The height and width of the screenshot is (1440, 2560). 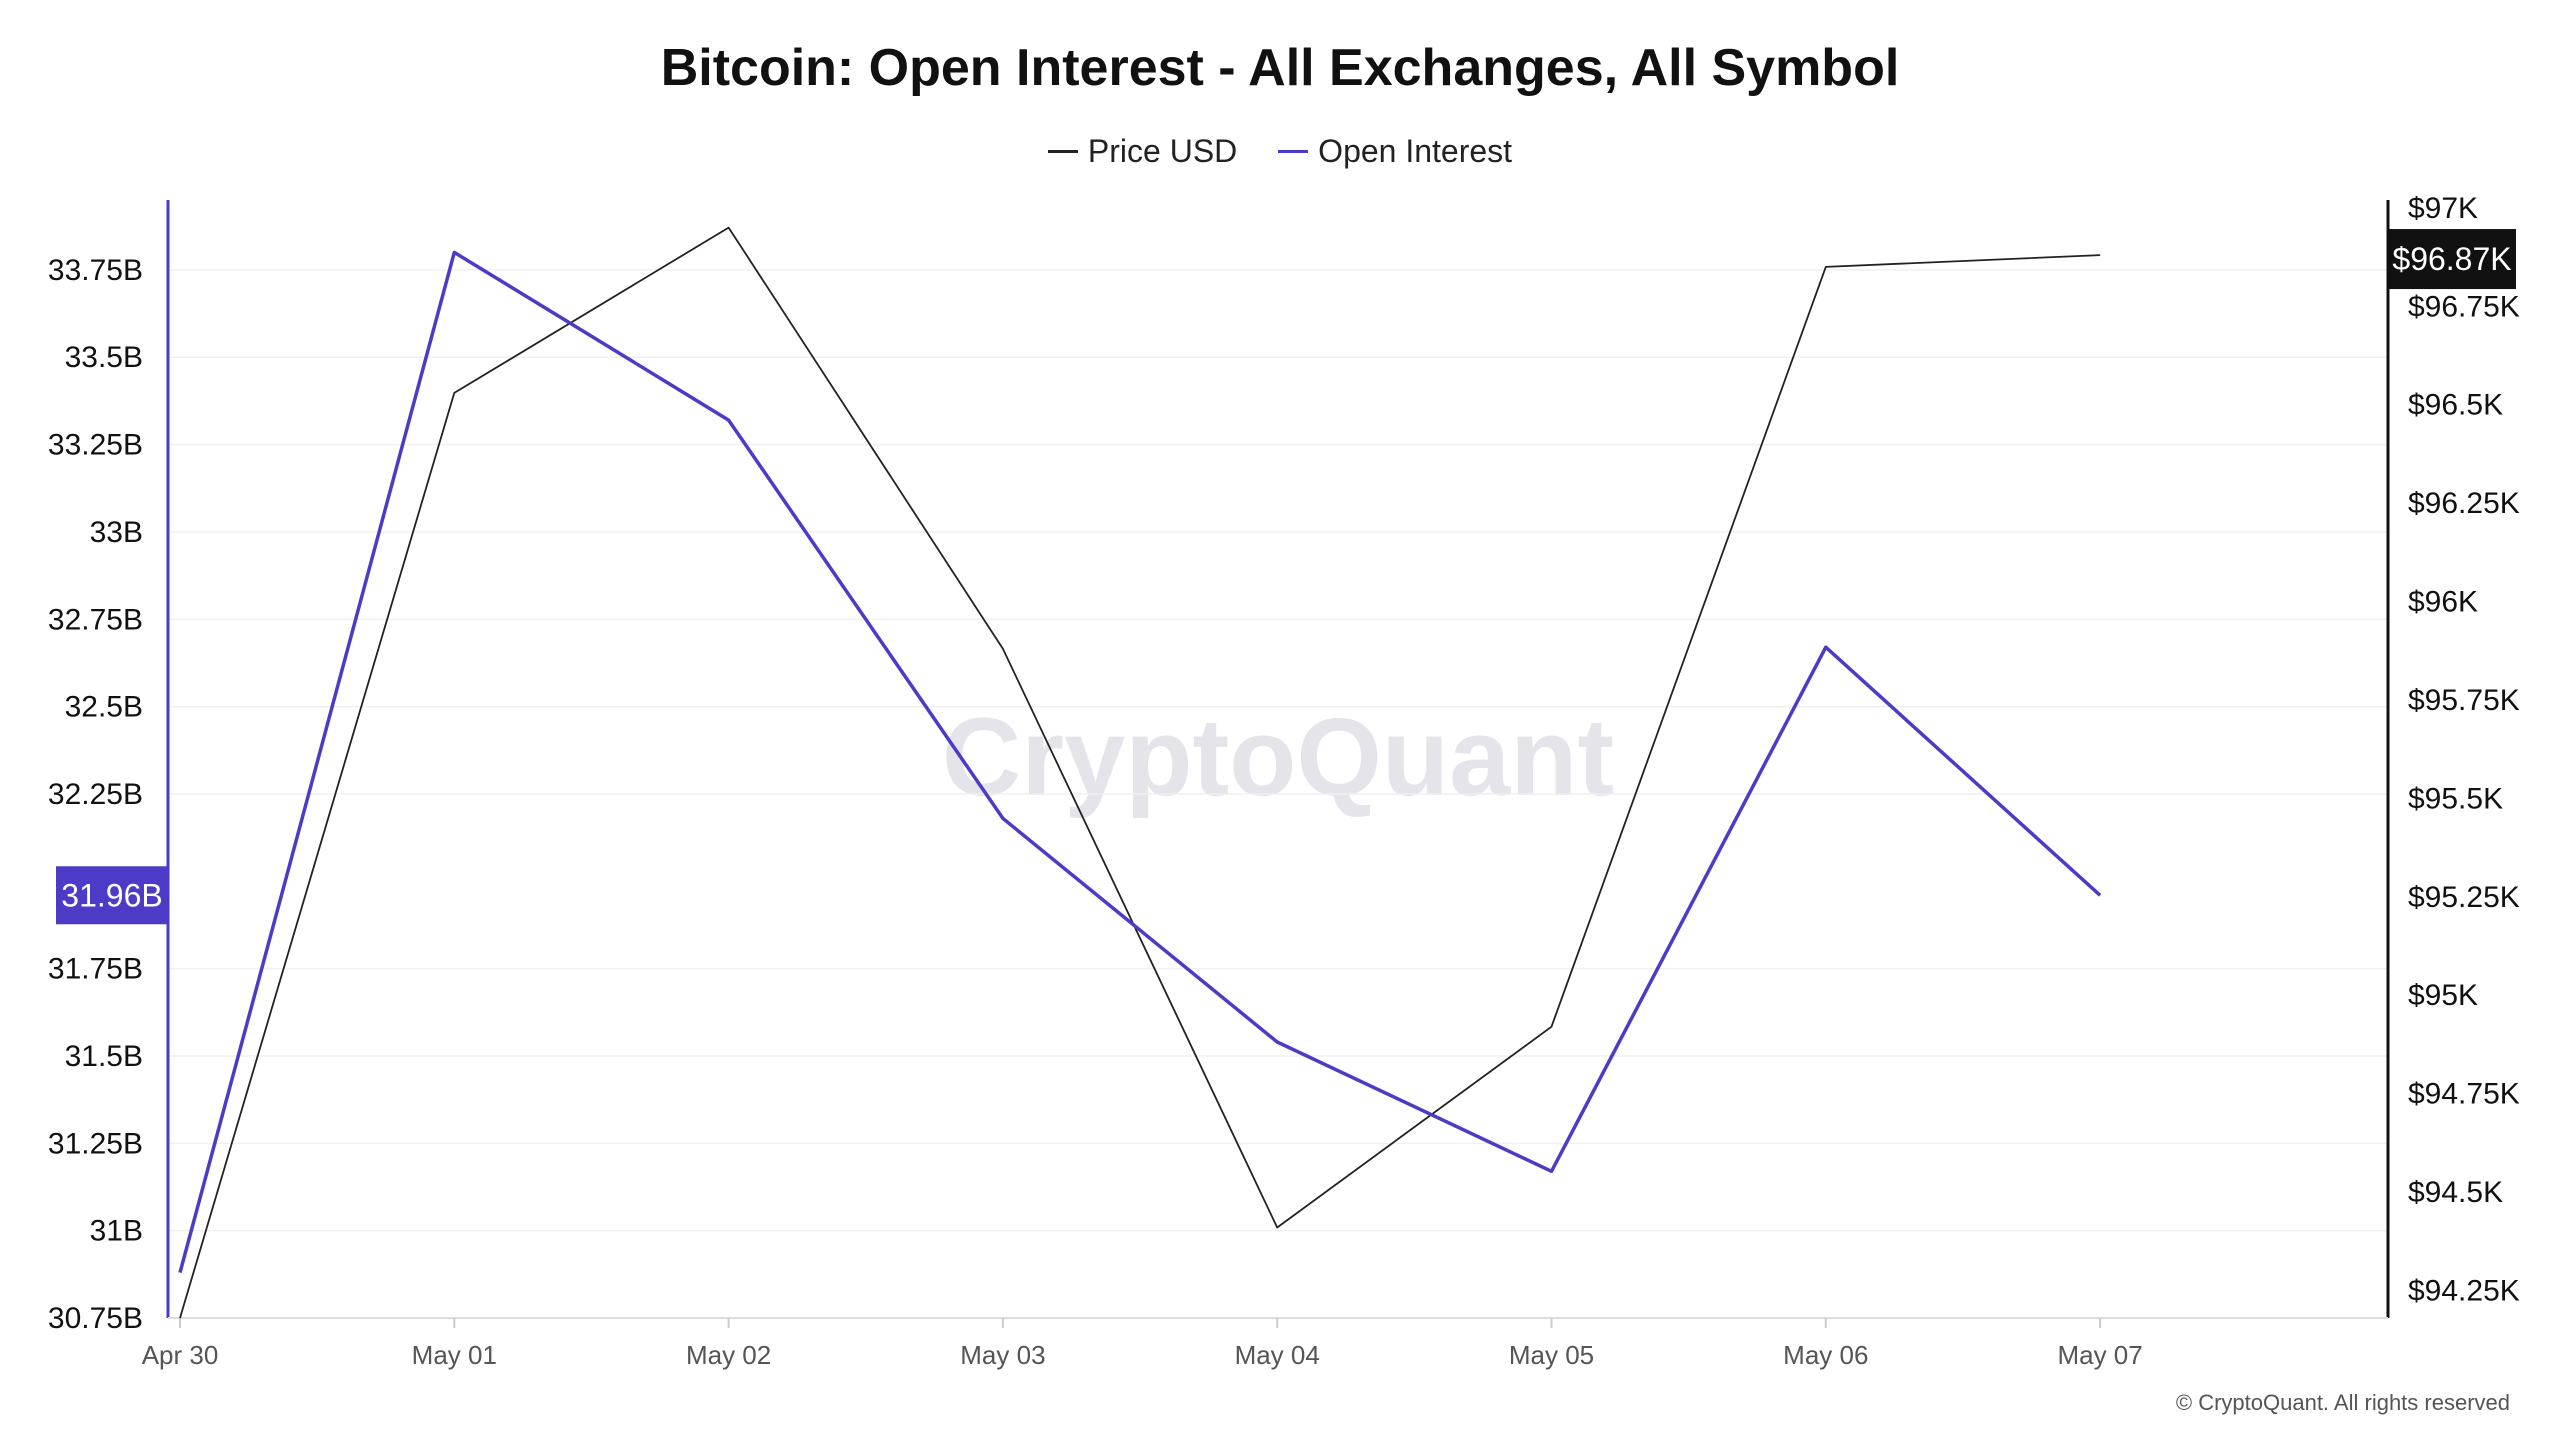 I want to click on copyright-text: © CryptoQuant. All rights reserved, so click(x=2342, y=1402).